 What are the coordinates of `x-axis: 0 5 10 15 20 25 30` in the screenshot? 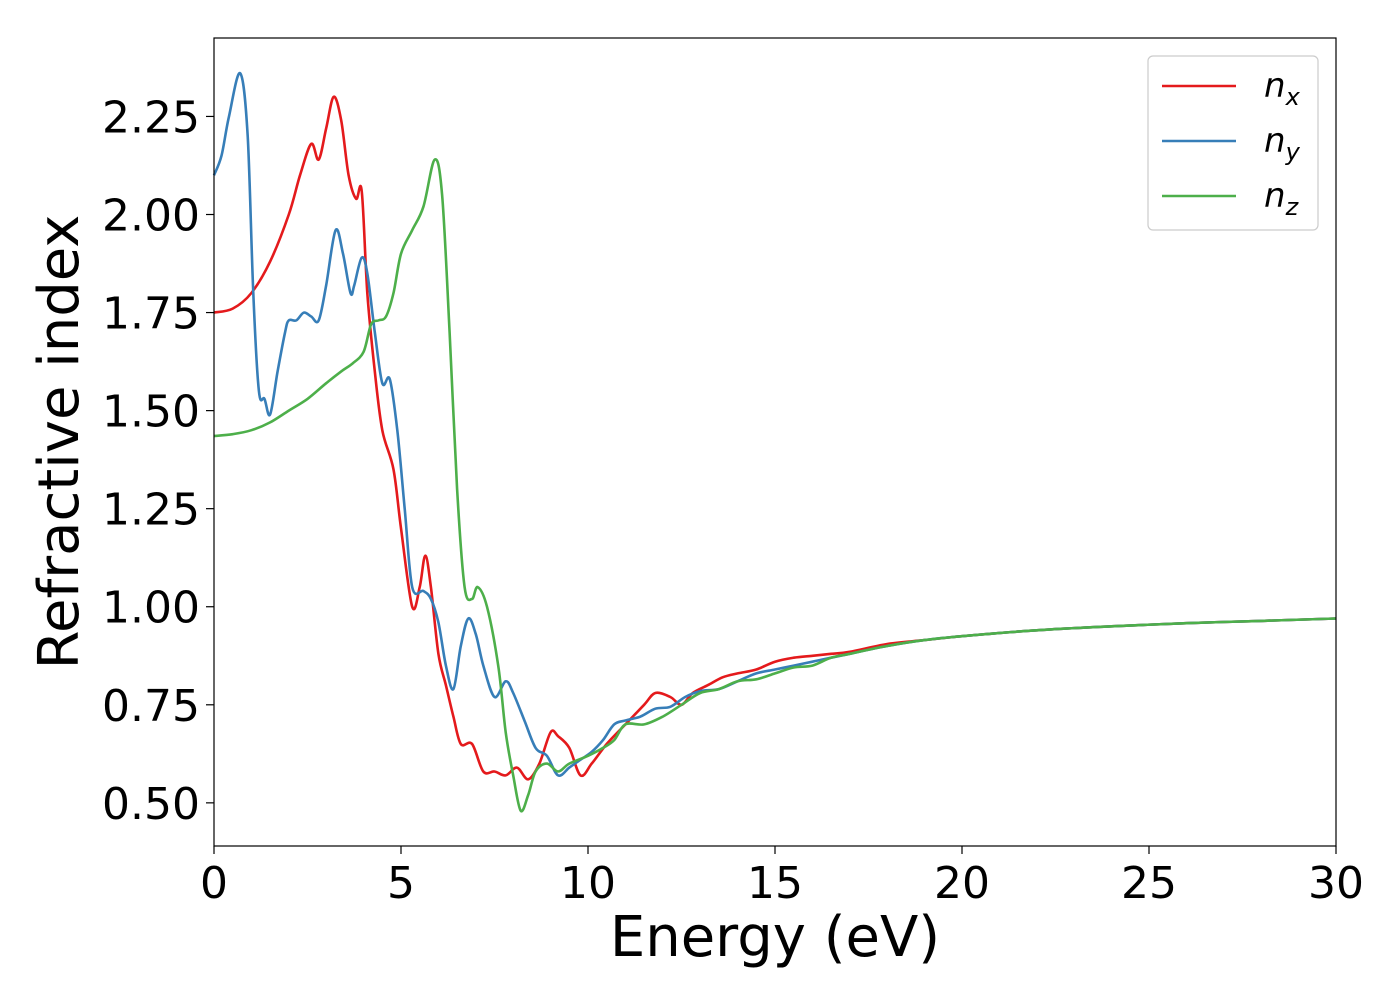 It's located at (782, 877).